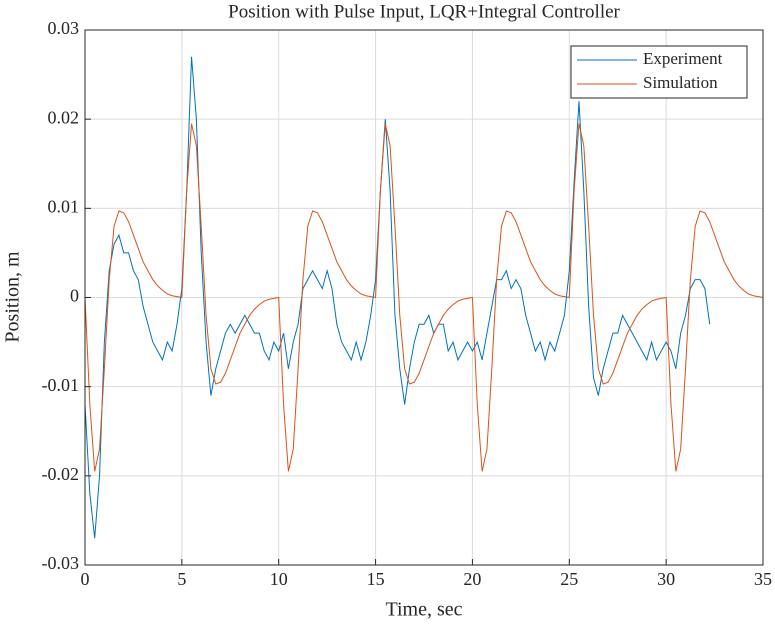 The width and height of the screenshot is (775, 626). Describe the element at coordinates (472, 579) in the screenshot. I see `x-tick-label: 20` at that location.